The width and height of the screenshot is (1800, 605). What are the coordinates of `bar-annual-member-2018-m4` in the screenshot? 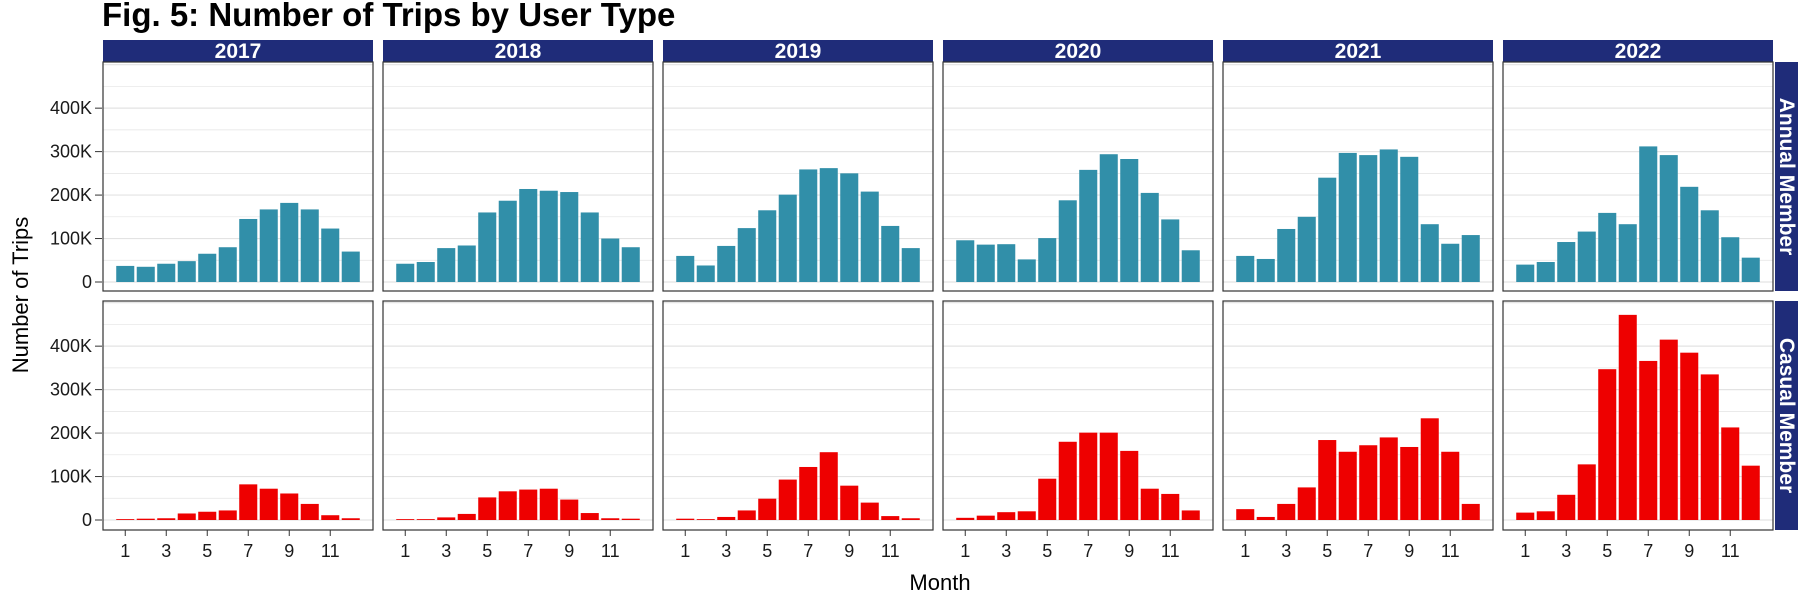 It's located at (466, 263).